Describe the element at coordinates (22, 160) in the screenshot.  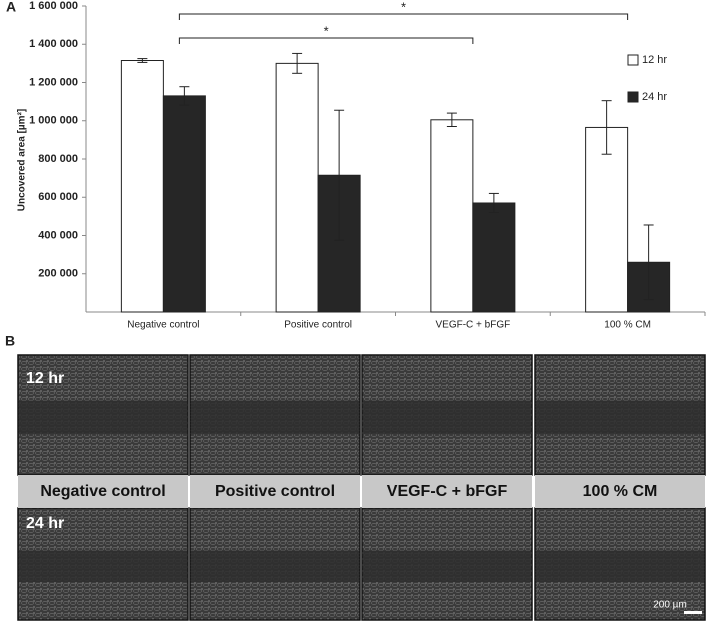
I see `y-axis-label: Uncovered area [µm²]` at that location.